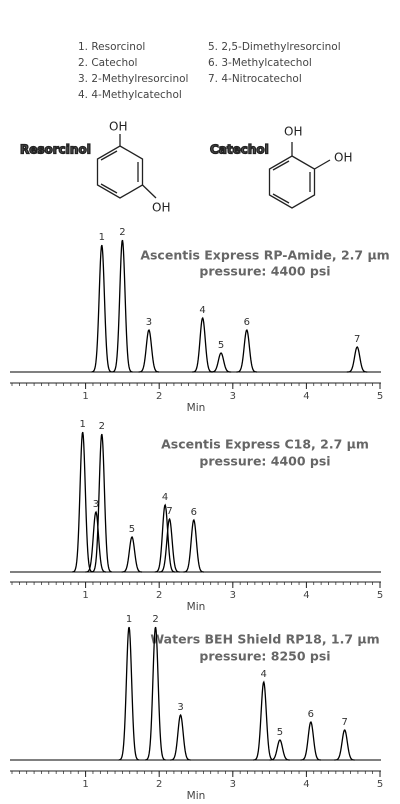 The width and height of the screenshot is (400, 804). What do you see at coordinates (264, 656) in the screenshot?
I see `chart-subtitle: pressure: 8250 psi` at bounding box center [264, 656].